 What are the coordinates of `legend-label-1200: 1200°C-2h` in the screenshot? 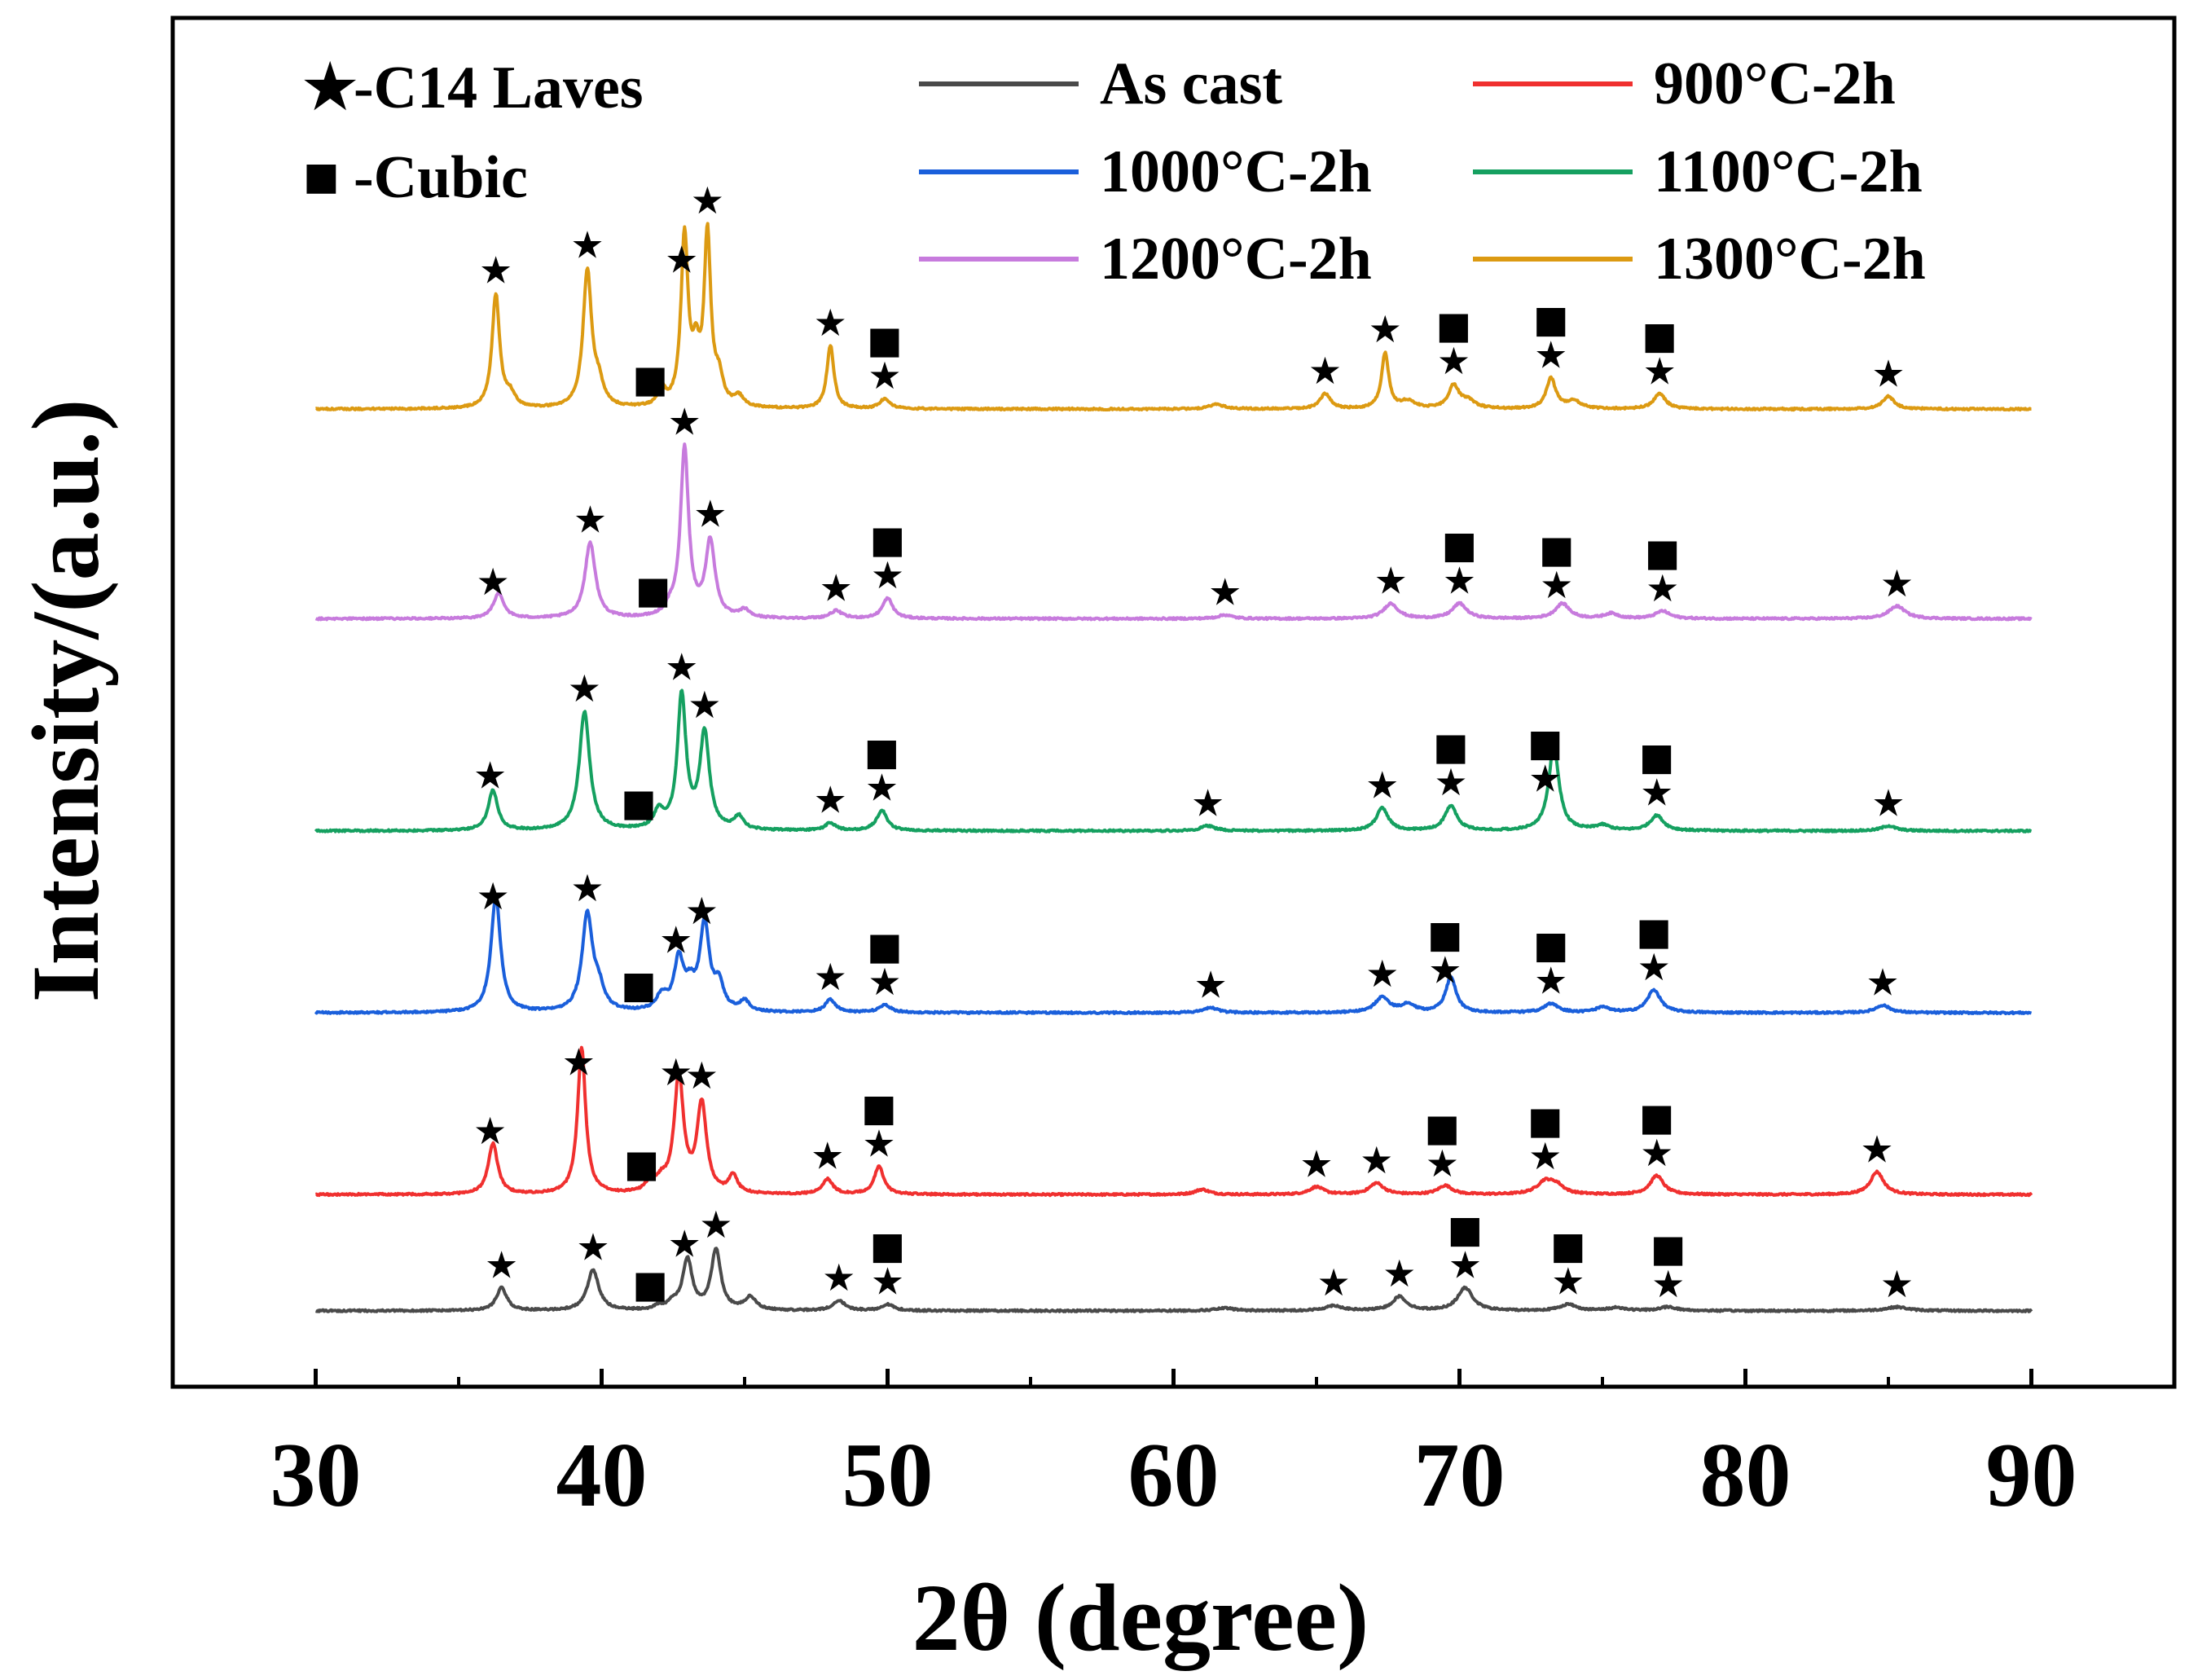 It's located at (1236, 259).